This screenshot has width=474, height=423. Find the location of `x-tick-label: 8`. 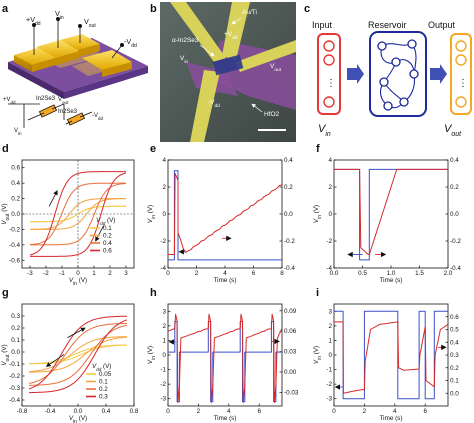

x-tick-label: 8 is located at coordinates (282, 273).